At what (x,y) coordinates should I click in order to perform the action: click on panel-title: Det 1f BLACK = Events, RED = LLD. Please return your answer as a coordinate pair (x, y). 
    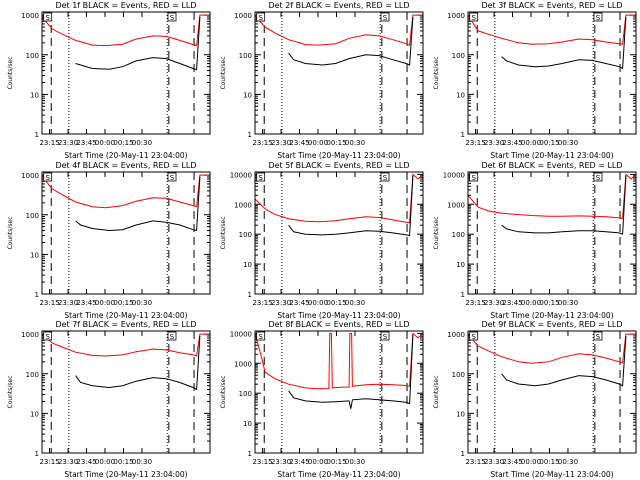
    Looking at the image, I should click on (125, 5).